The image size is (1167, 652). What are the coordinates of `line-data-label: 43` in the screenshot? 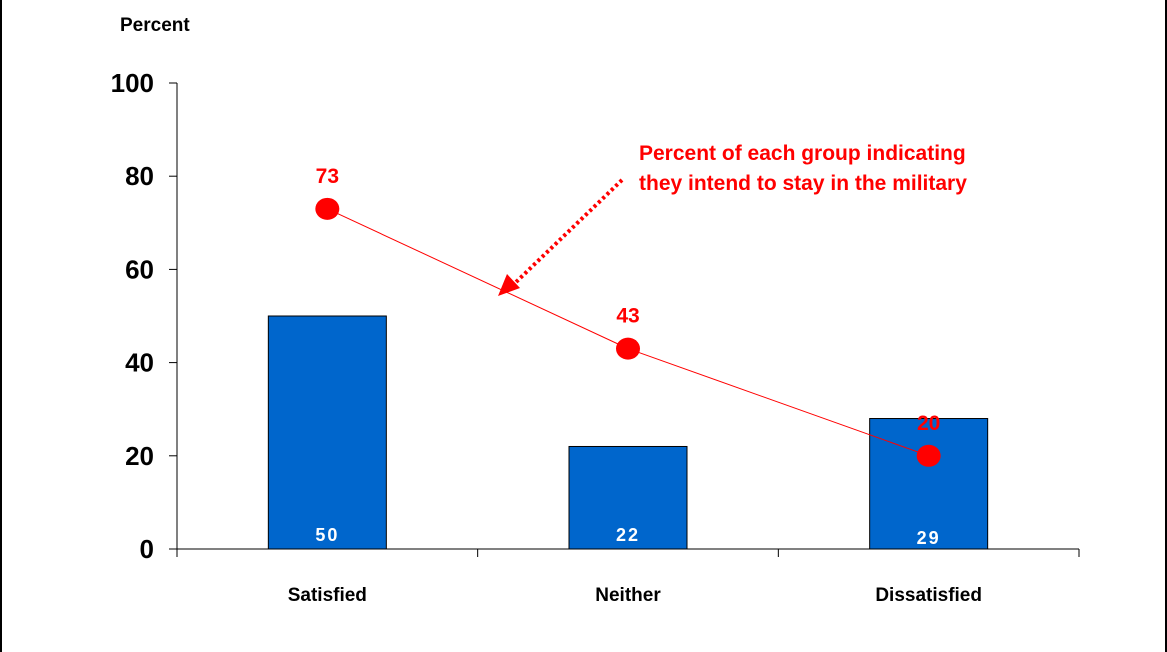 It's located at (627, 316).